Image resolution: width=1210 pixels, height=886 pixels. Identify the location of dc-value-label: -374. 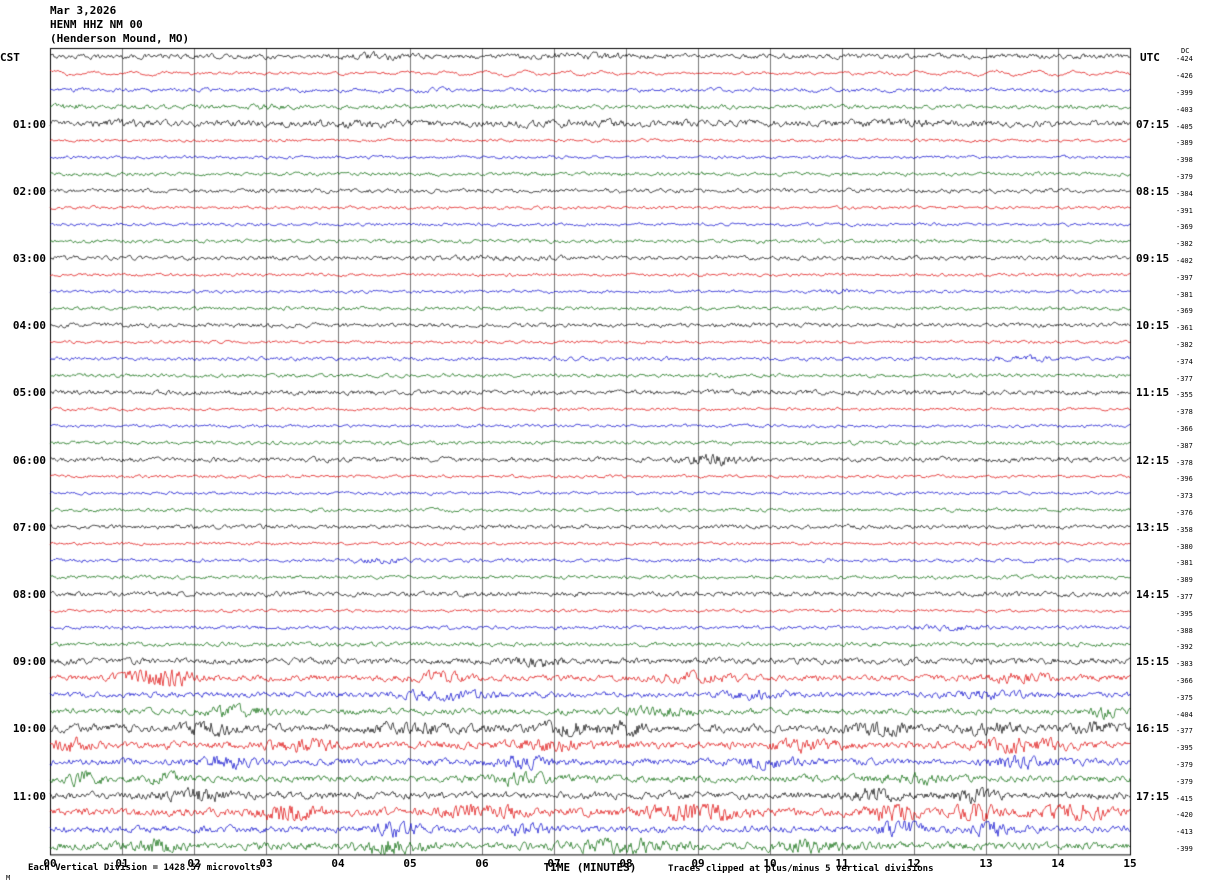
(1184, 361).